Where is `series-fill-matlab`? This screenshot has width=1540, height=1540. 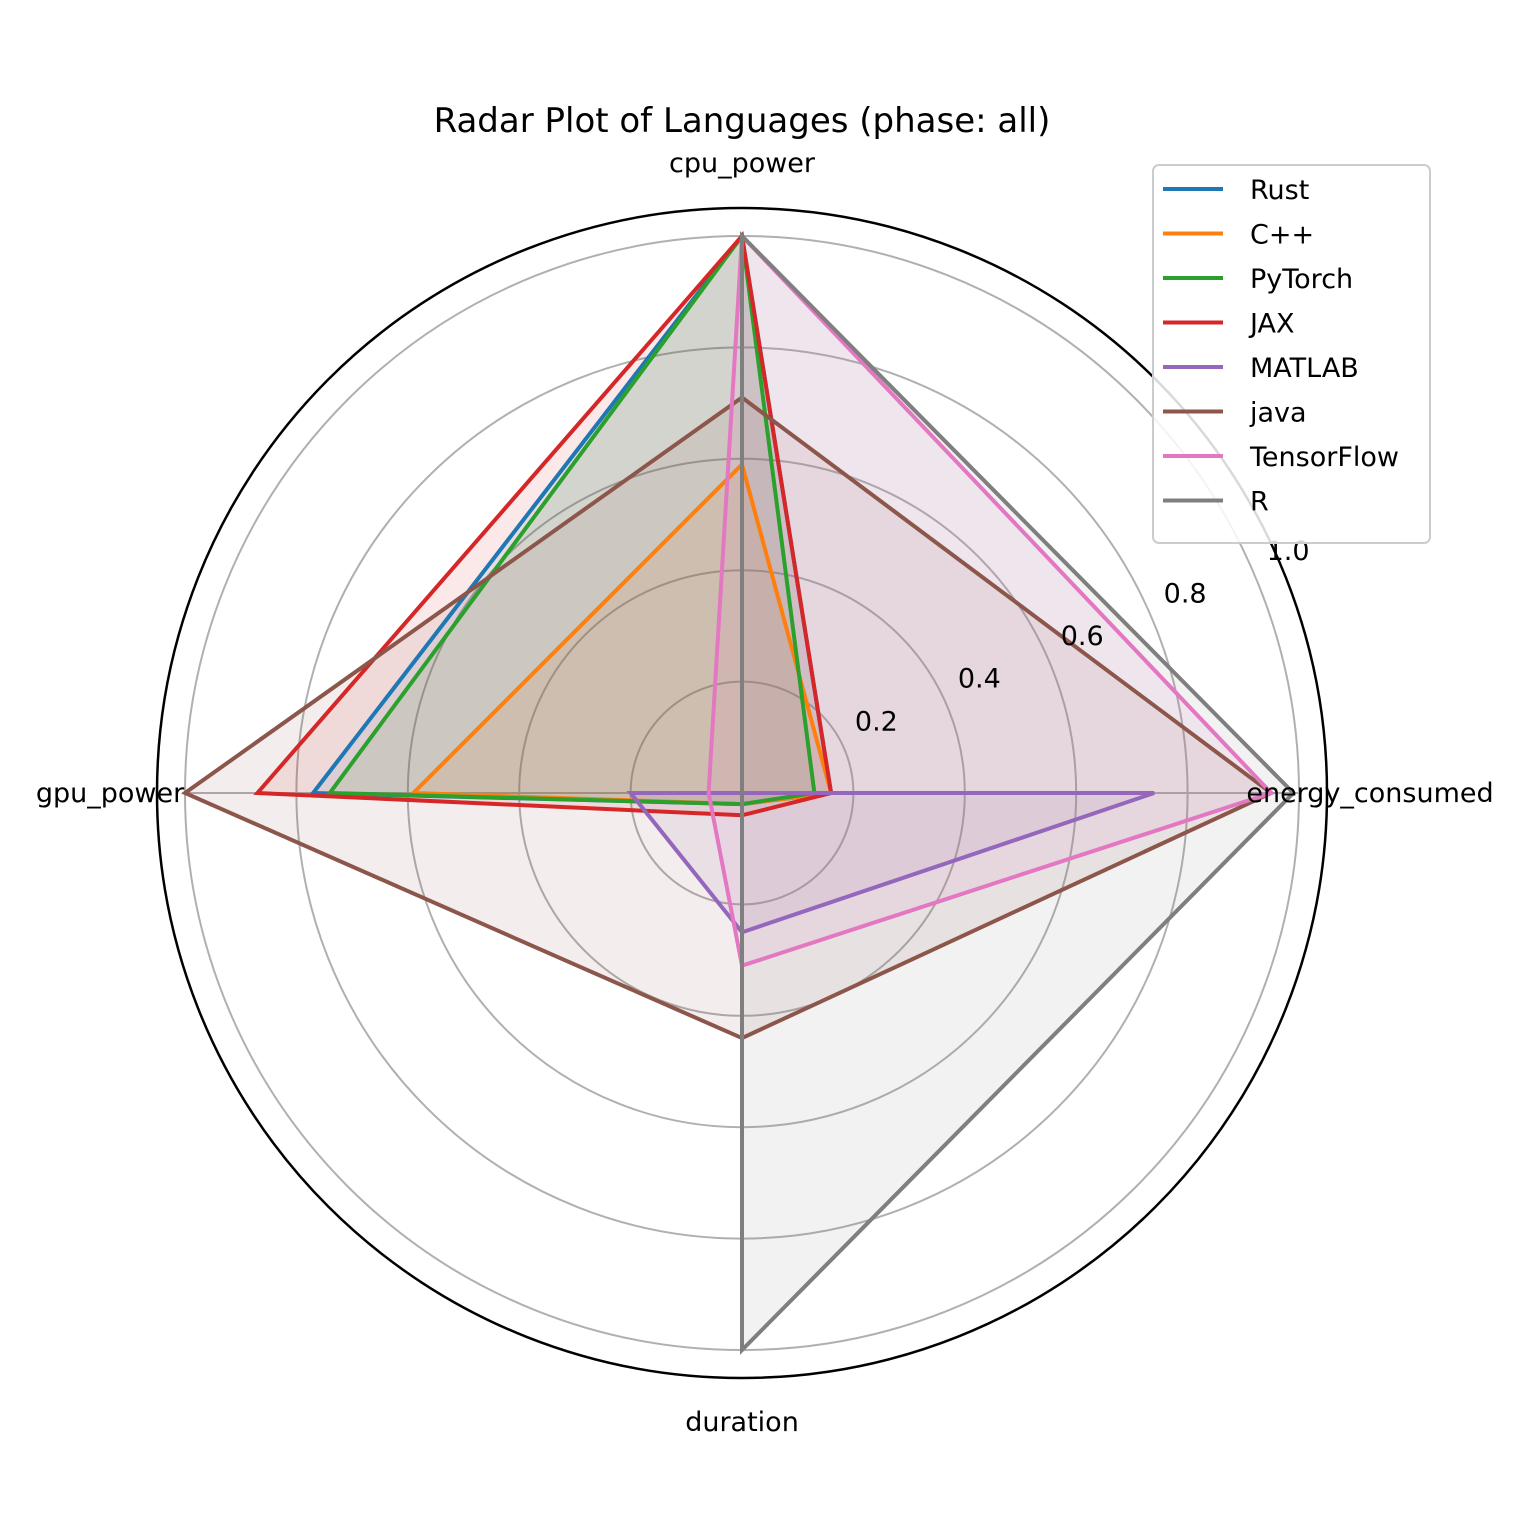
series-fill-matlab is located at coordinates (892, 863).